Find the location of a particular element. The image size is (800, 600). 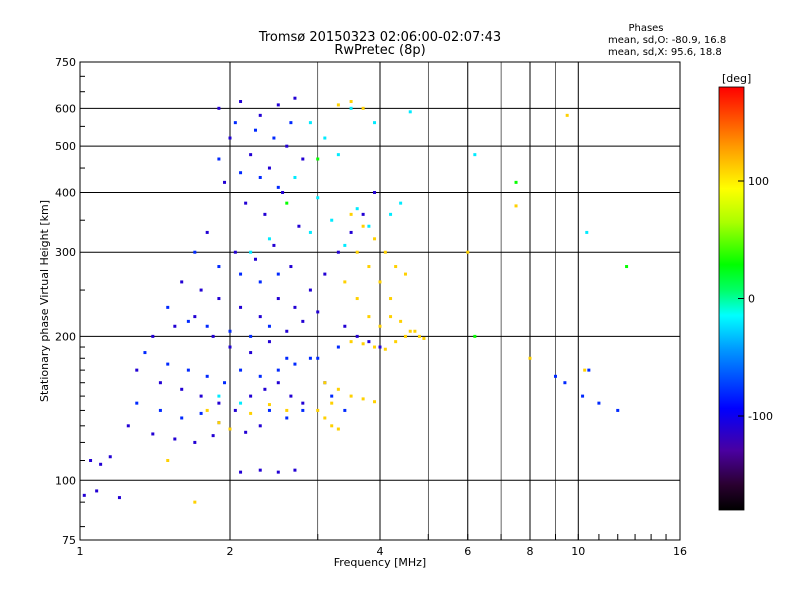

x-tick-label: 16 is located at coordinates (680, 551).